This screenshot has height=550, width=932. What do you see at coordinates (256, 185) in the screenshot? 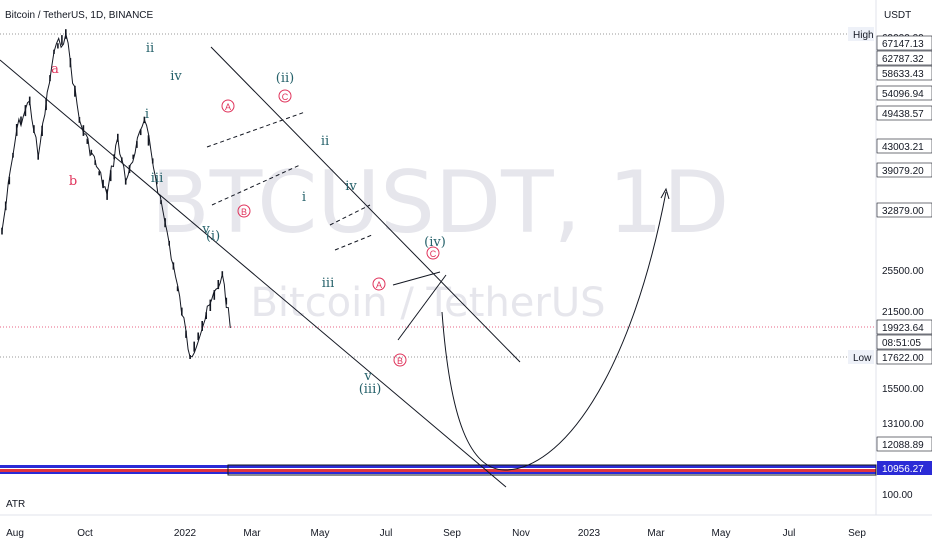
I see `subchannel-lower` at bounding box center [256, 185].